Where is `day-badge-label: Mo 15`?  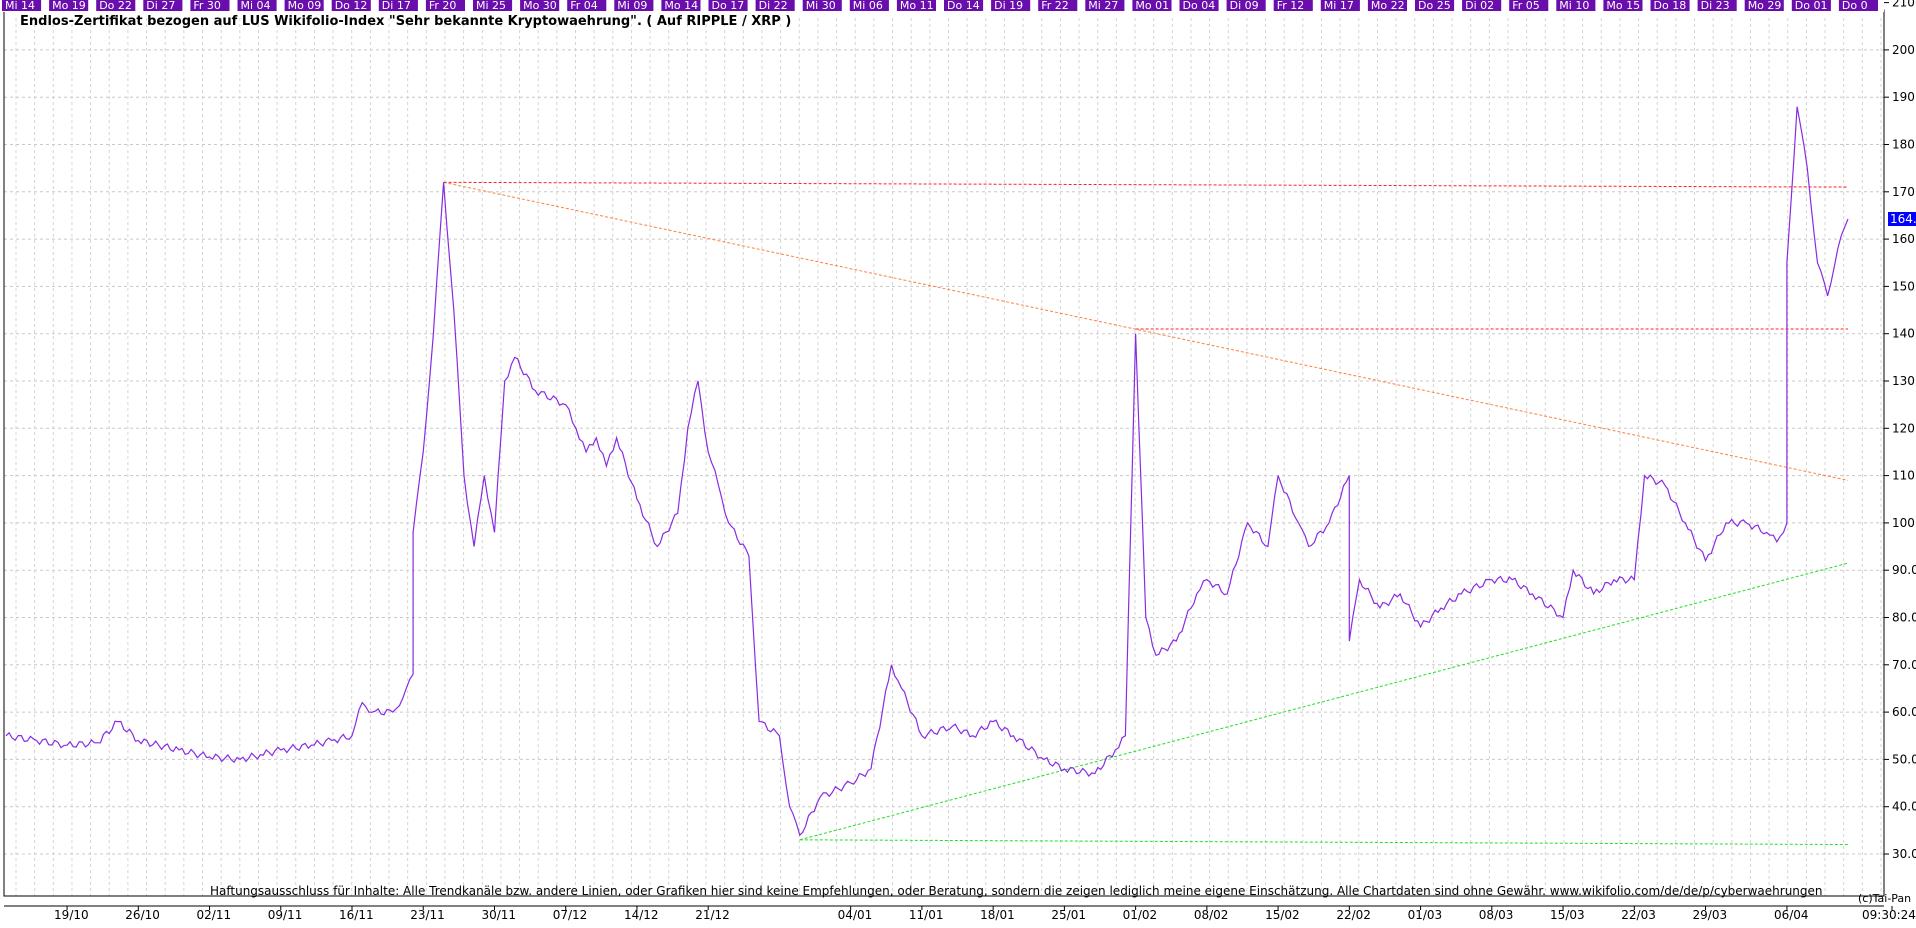 day-badge-label: Mo 15 is located at coordinates (1623, 6).